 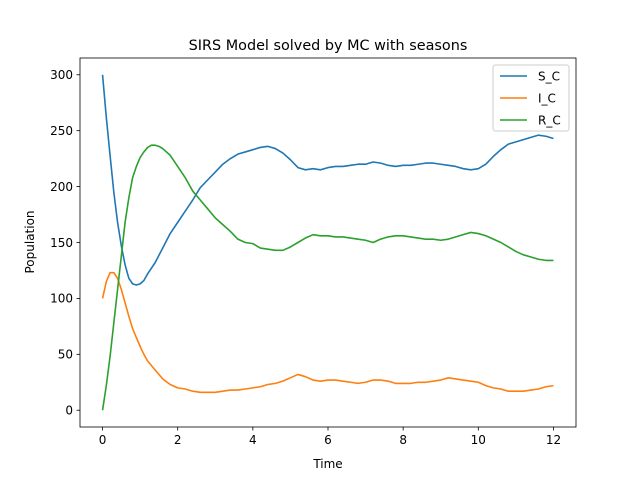 What do you see at coordinates (178, 440) in the screenshot?
I see `x-tick-label: 2` at bounding box center [178, 440].